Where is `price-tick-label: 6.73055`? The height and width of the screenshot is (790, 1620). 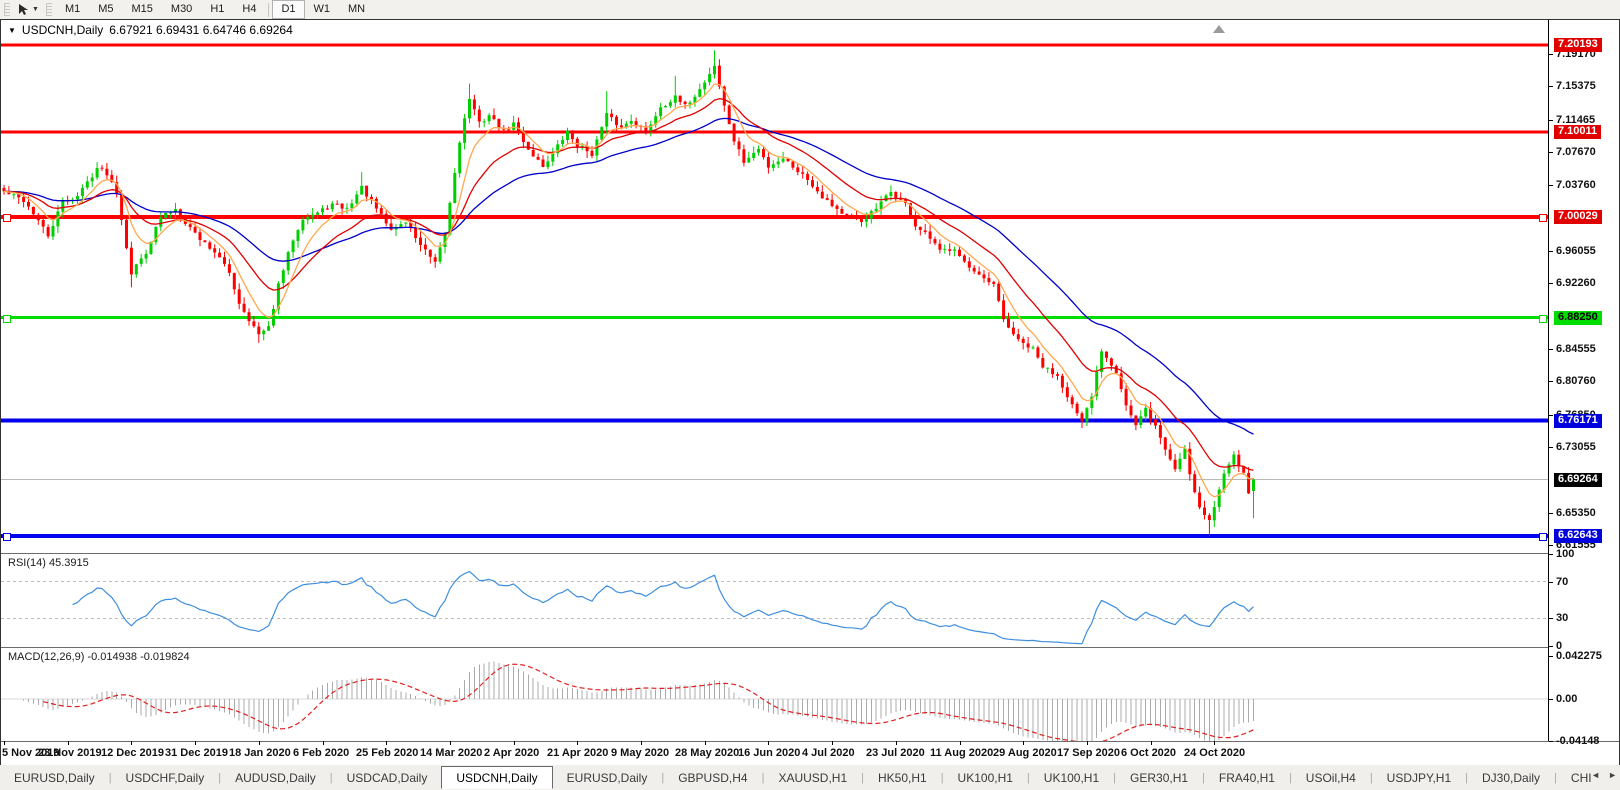
price-tick-label: 6.73055 is located at coordinates (1572, 447).